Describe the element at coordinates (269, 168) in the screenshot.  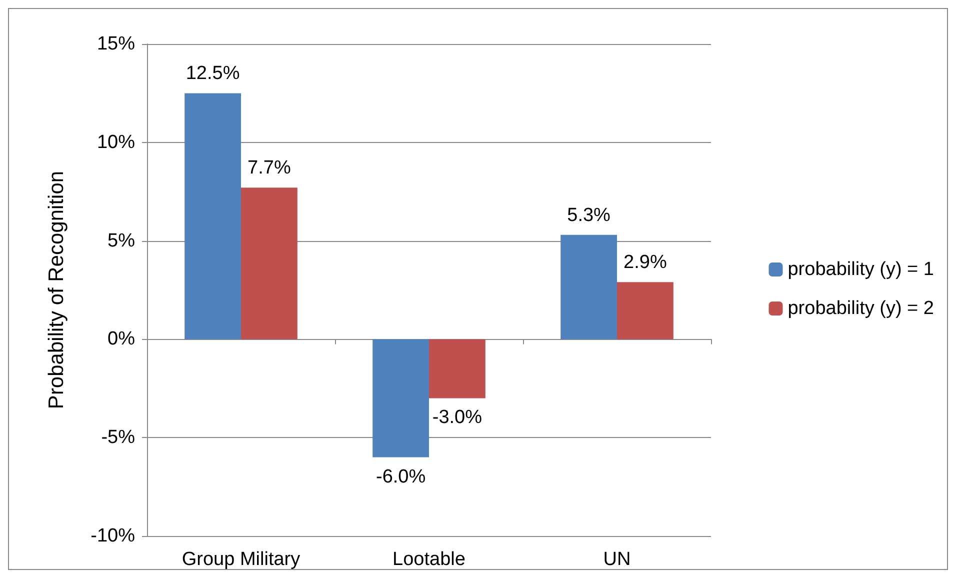
I see `data-label: 7.7%` at that location.